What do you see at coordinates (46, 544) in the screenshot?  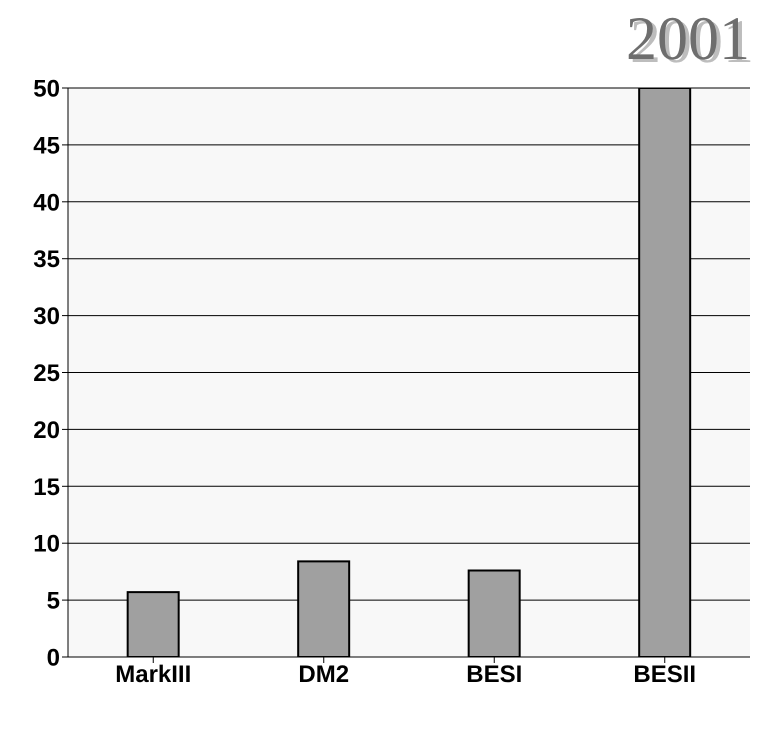 I see `y-tick-label: 10` at bounding box center [46, 544].